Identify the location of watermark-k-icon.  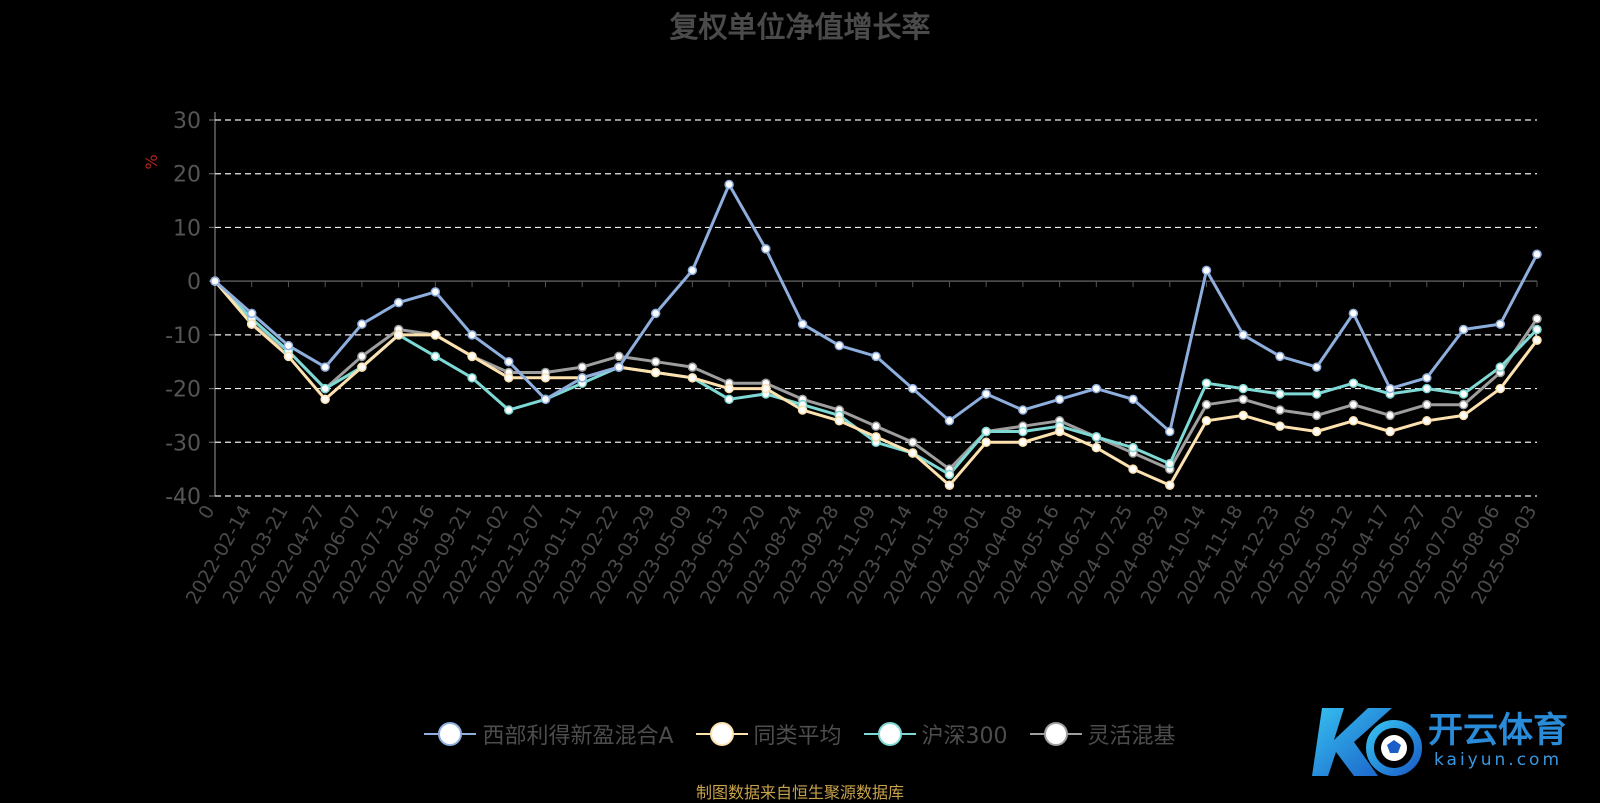
(1367, 742).